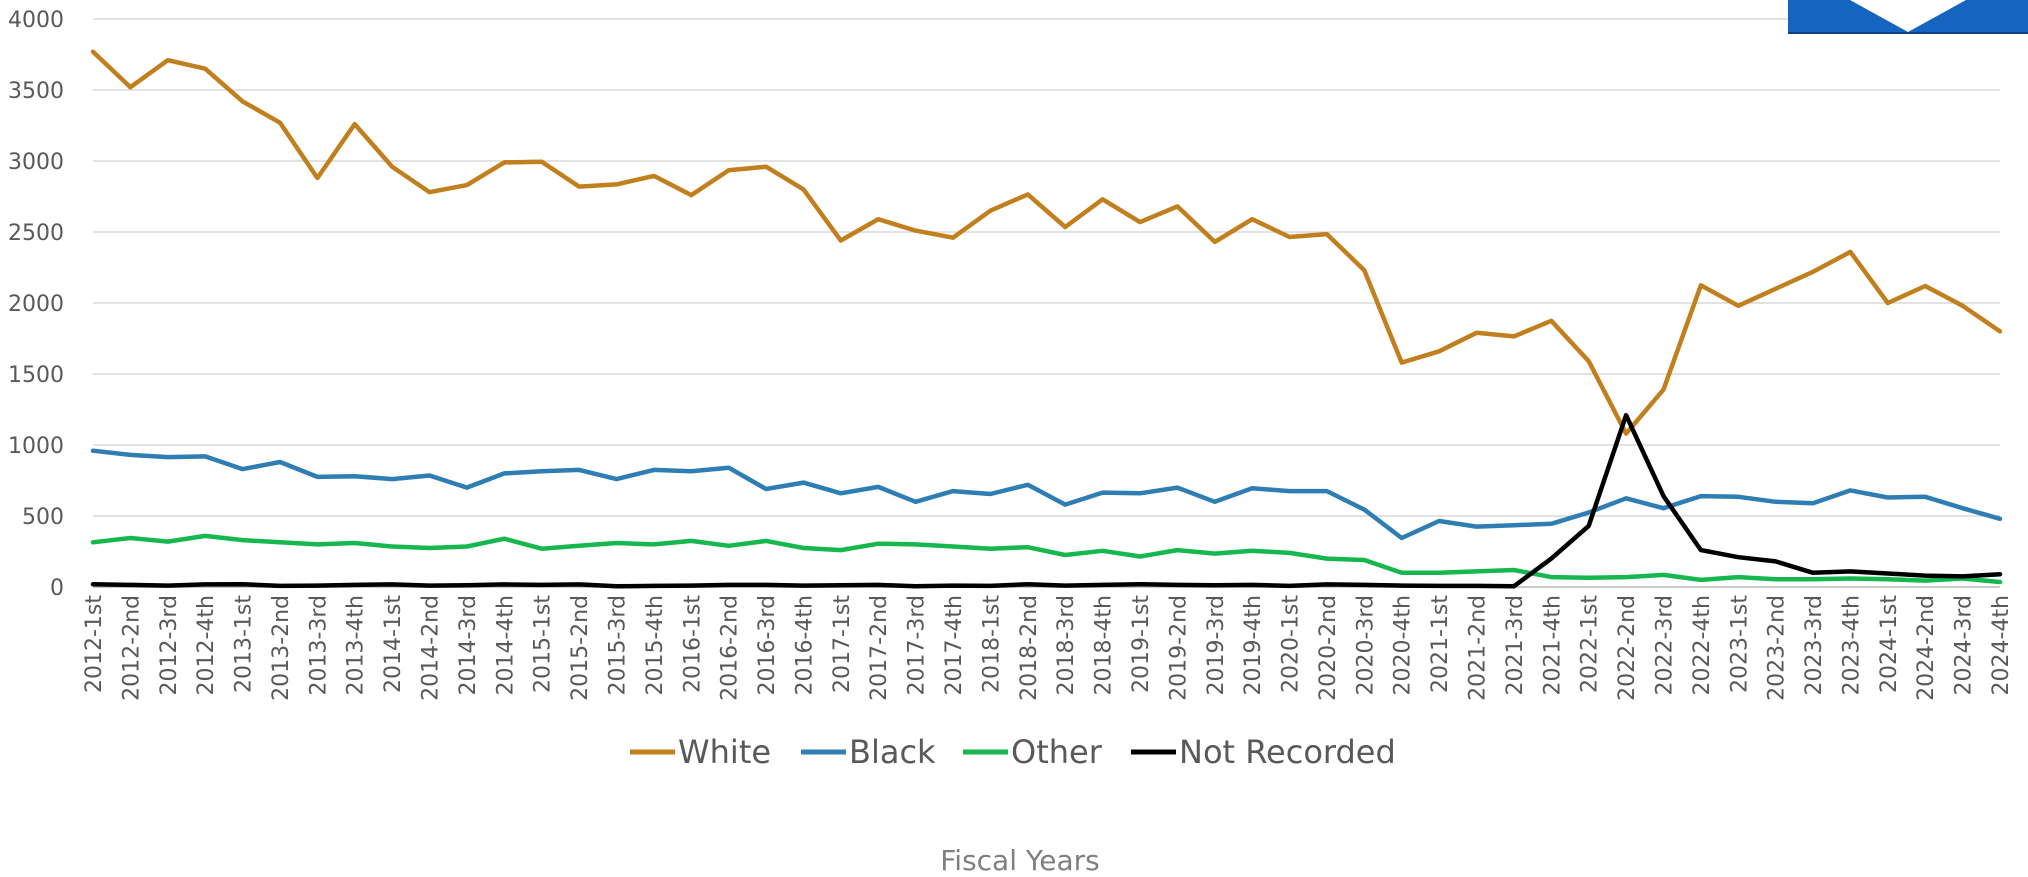 Image resolution: width=2028 pixels, height=877 pixels. What do you see at coordinates (1104, 645) in the screenshot?
I see `x-tick-label: 2018-4th` at bounding box center [1104, 645].